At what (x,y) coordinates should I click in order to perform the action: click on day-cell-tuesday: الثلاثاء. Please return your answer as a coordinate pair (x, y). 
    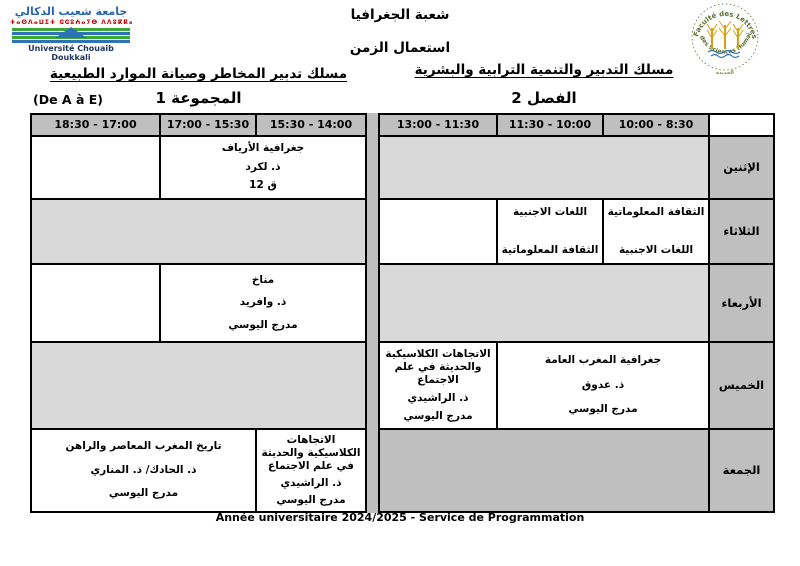
    Looking at the image, I should click on (741, 231).